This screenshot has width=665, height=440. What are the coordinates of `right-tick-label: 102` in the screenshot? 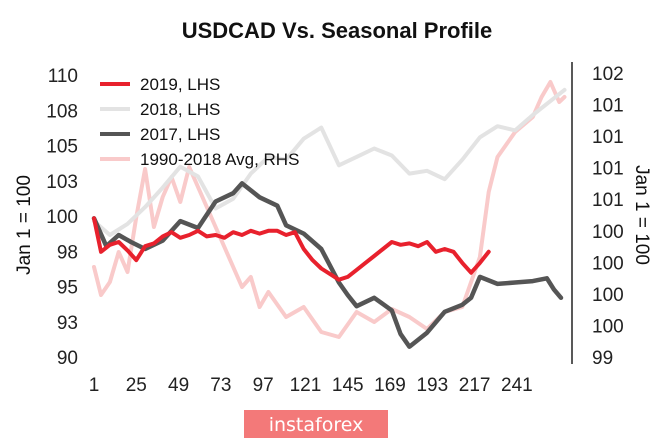 It's located at (608, 74).